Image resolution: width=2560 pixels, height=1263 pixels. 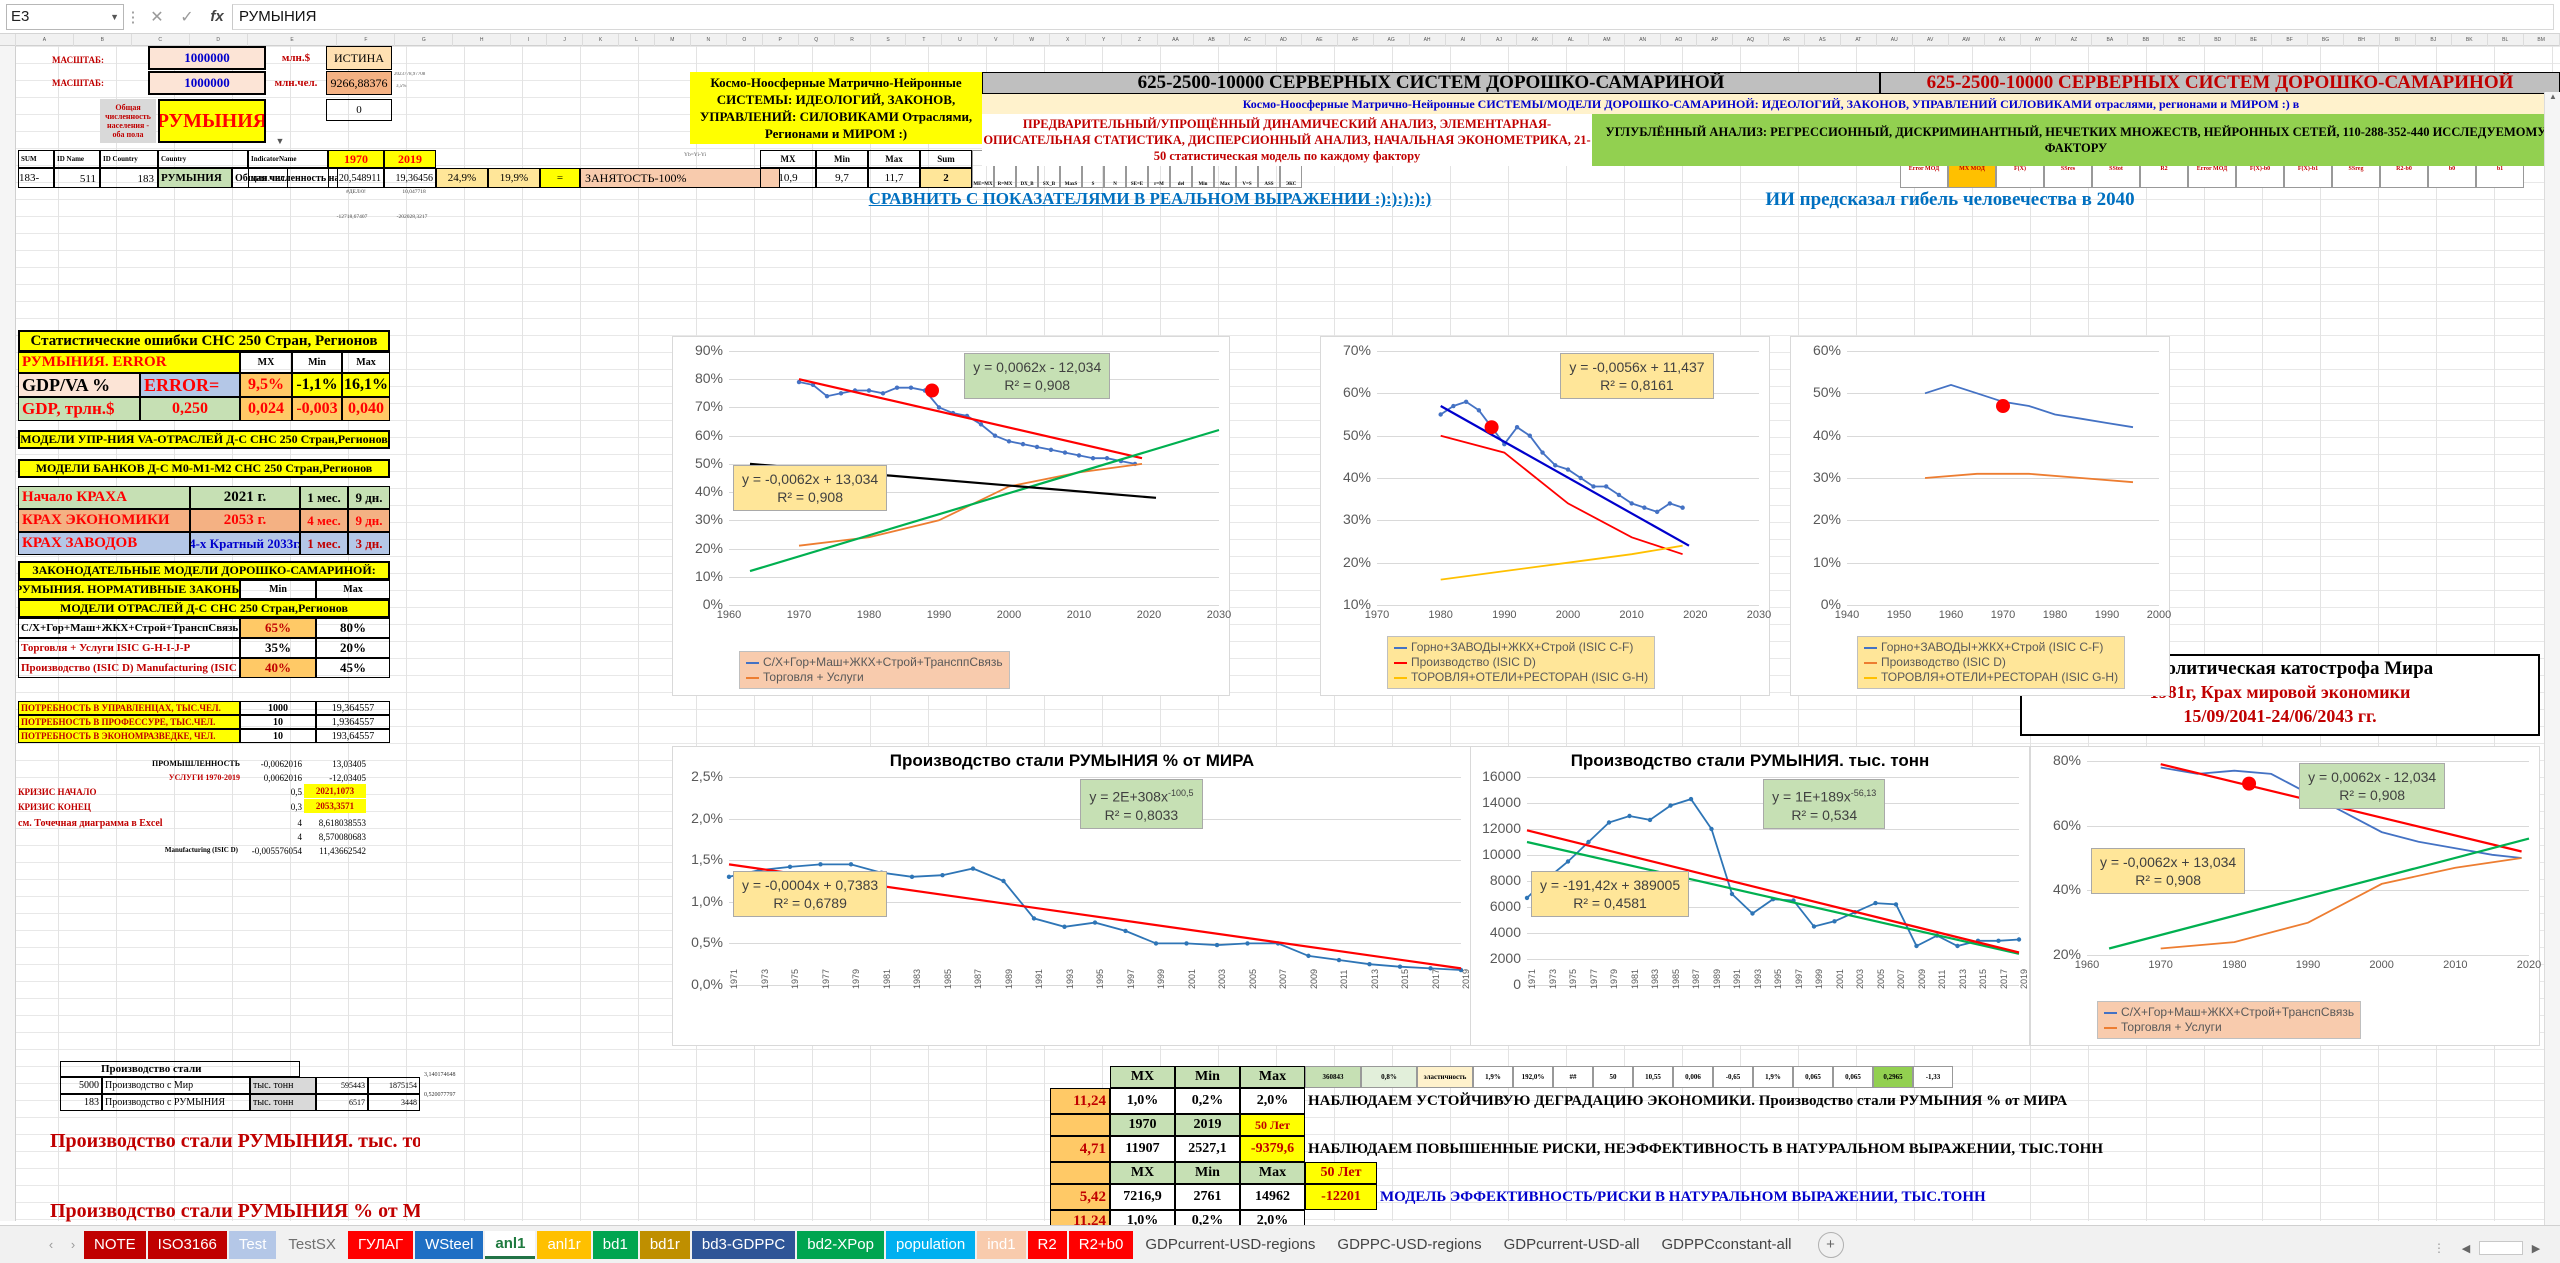 What do you see at coordinates (282, 778) in the screenshot?
I see `crisis-services-a: 0,0062016` at bounding box center [282, 778].